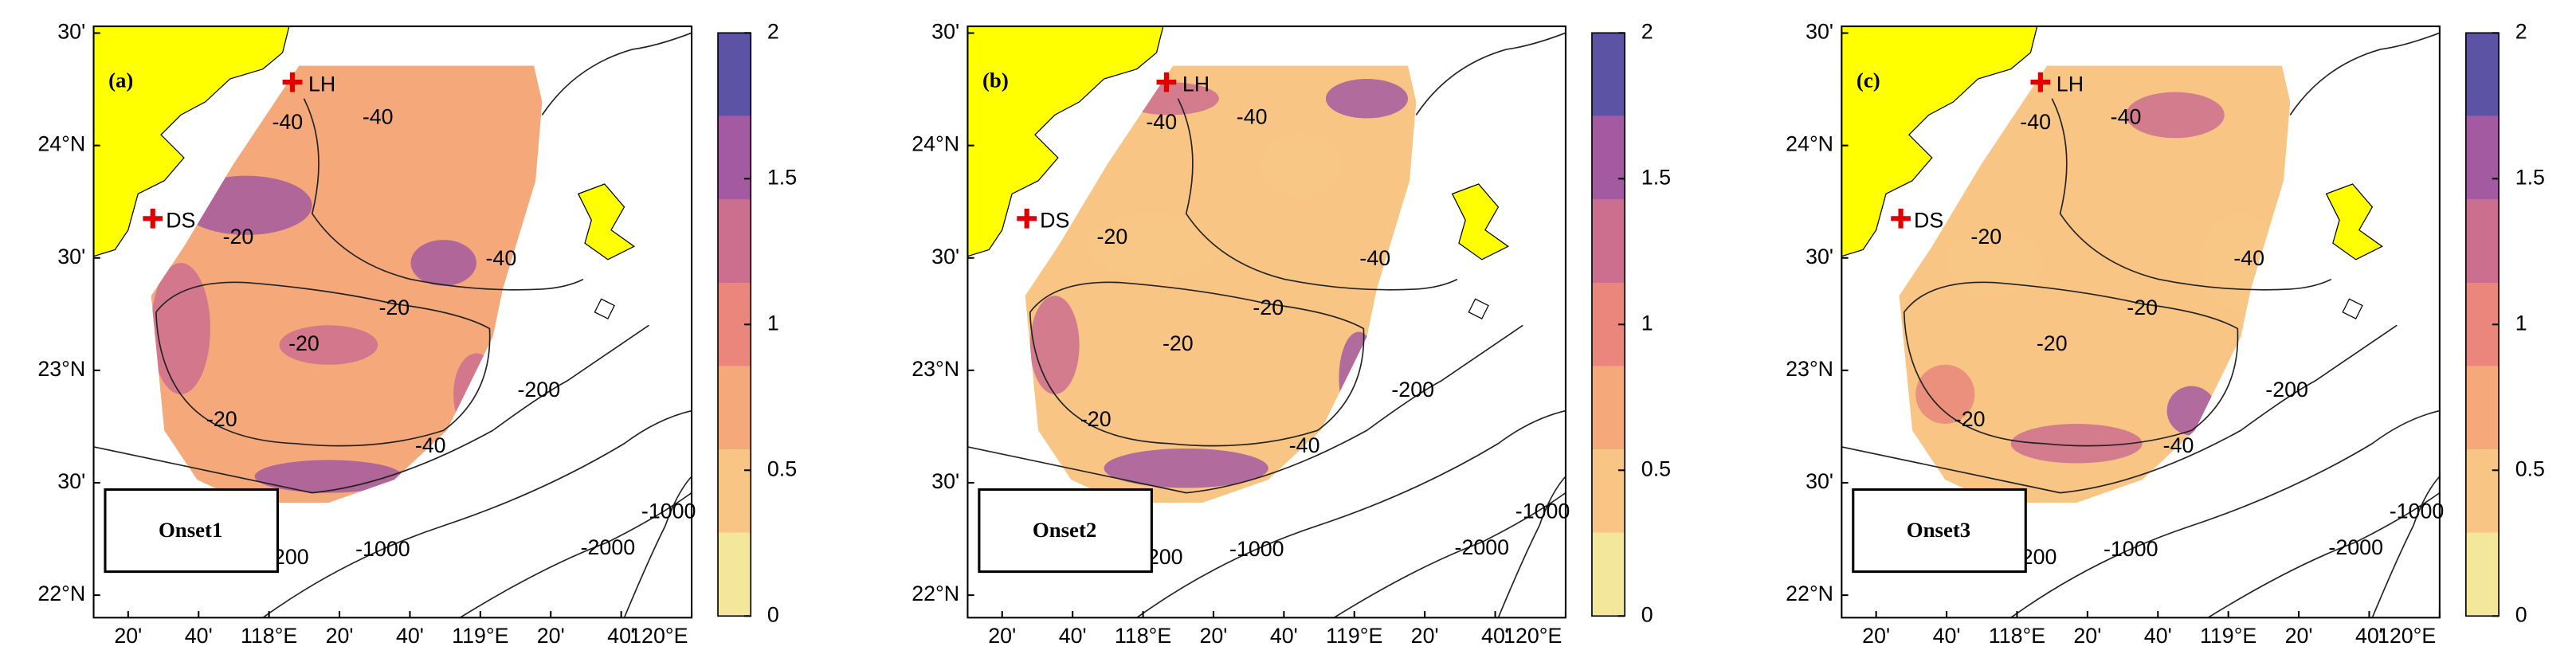 This screenshot has width=2576, height=666. Describe the element at coordinates (1940, 141) in the screenshot. I see `land` at that location.